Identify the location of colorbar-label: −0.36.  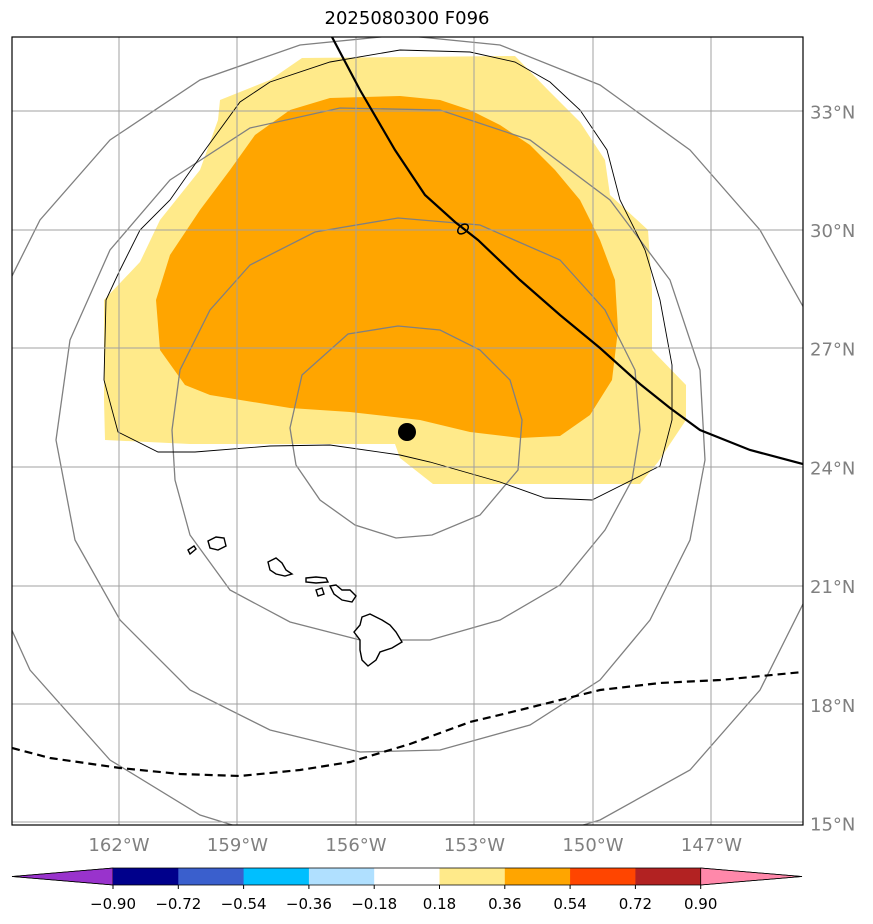
(309, 904).